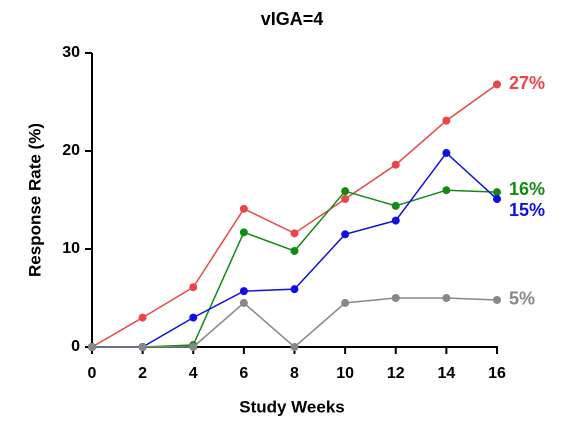 Image resolution: width=574 pixels, height=422 pixels. Describe the element at coordinates (345, 373) in the screenshot. I see `x-tick-label: 10` at that location.